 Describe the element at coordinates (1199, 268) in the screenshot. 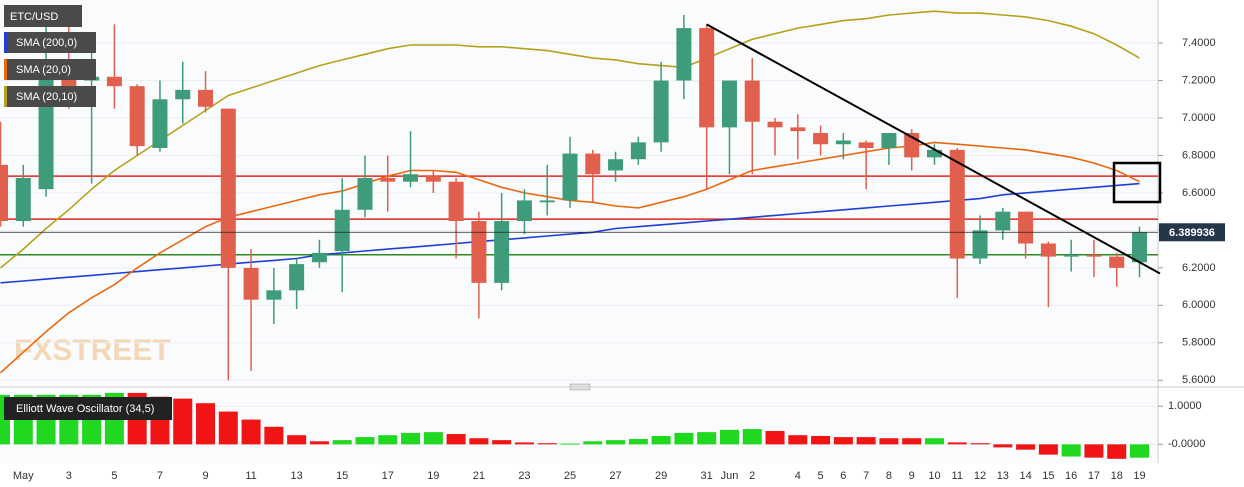

I see `y-tick-label: 6.2000` at that location.